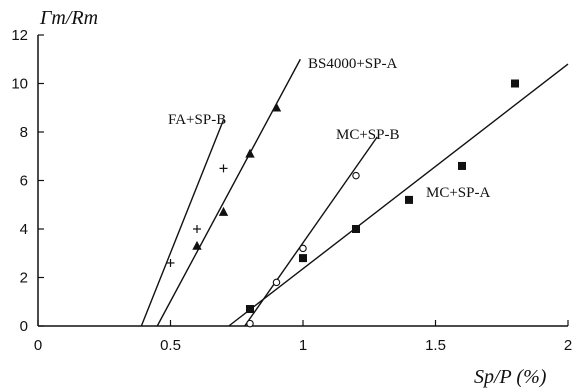  What do you see at coordinates (19, 84) in the screenshot?
I see `y-tick-label-10: 10` at bounding box center [19, 84].